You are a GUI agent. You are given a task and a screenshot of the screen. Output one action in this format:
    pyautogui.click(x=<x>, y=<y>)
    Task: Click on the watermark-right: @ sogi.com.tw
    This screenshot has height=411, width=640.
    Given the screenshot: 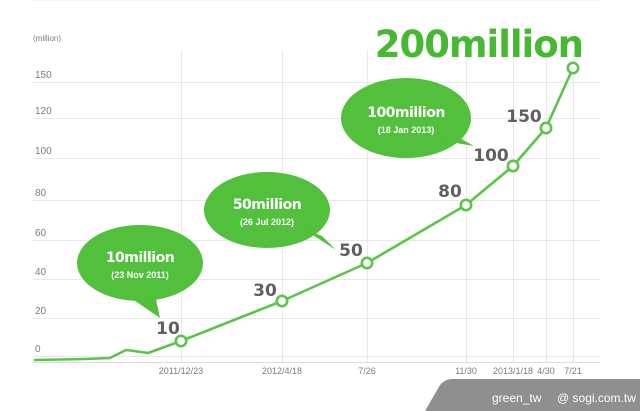 What is the action you would take?
    pyautogui.click(x=596, y=398)
    